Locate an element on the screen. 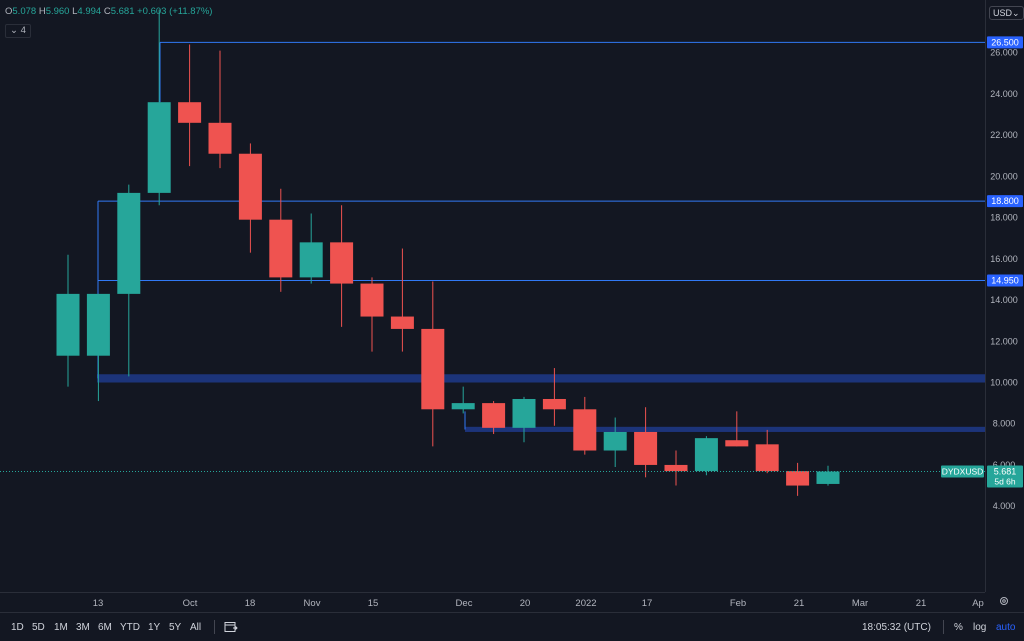 The width and height of the screenshot is (1024, 641). range-6m-button: 6M is located at coordinates (105, 627).